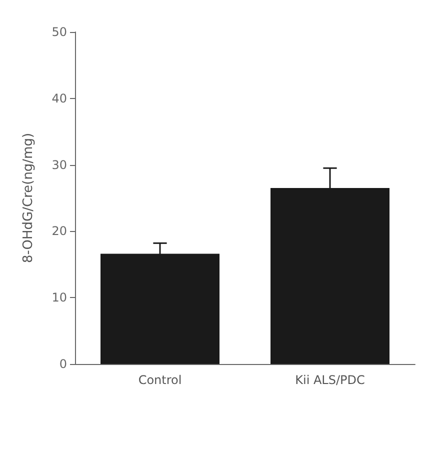 This screenshot has width=433, height=460. I want to click on y-tick-label: 0, so click(63, 364).